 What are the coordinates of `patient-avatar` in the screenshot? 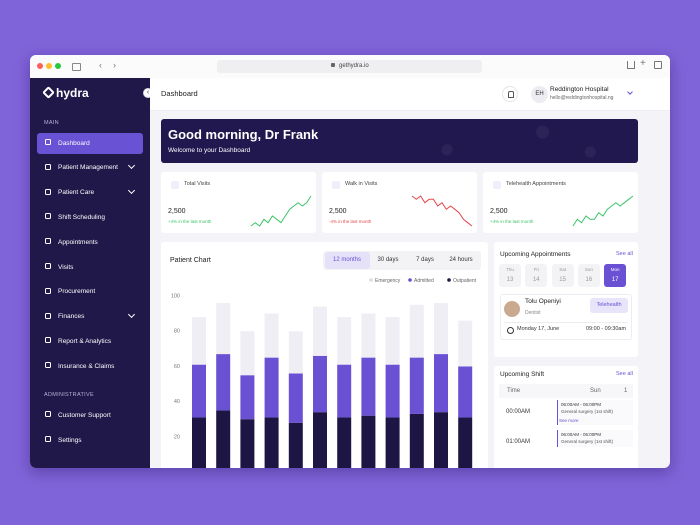 It's located at (512, 309).